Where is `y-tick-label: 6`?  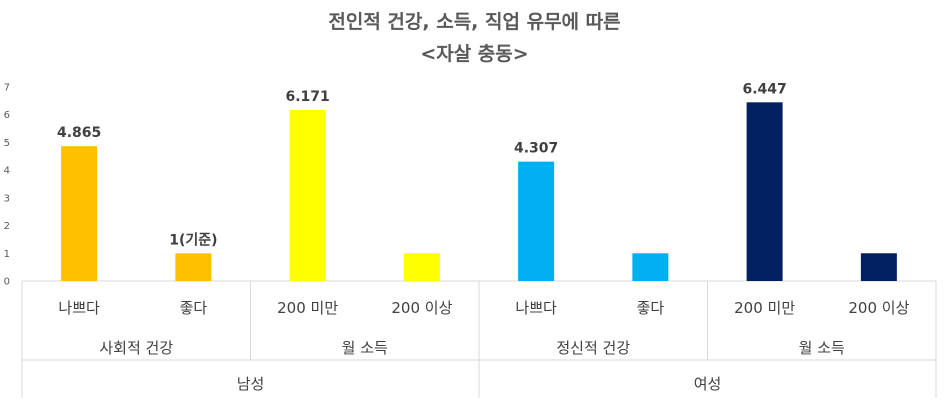 y-tick-label: 6 is located at coordinates (7, 115).